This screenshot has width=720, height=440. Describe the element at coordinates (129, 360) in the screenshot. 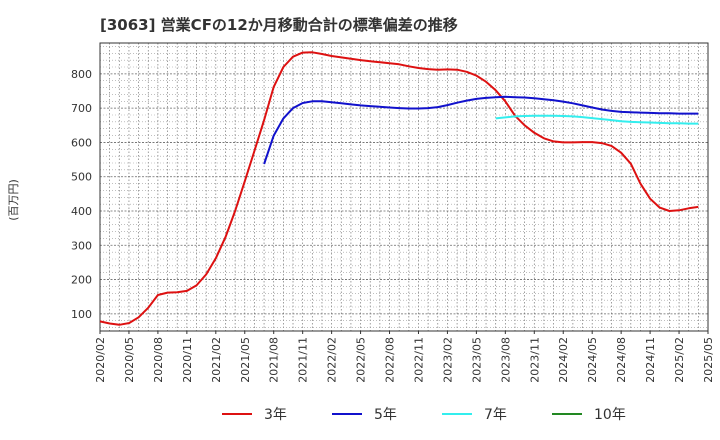

I see `x-tick-label: 2020/05` at that location.